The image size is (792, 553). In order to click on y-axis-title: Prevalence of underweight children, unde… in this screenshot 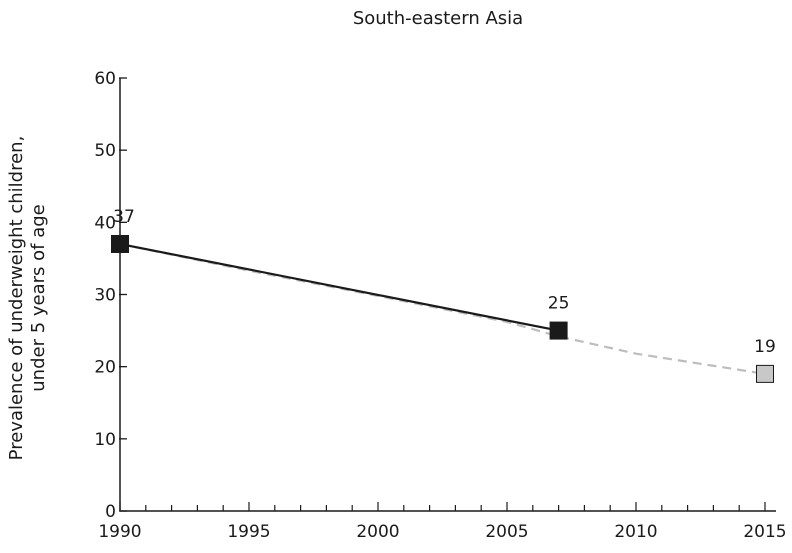, I will do `click(27, 298)`.